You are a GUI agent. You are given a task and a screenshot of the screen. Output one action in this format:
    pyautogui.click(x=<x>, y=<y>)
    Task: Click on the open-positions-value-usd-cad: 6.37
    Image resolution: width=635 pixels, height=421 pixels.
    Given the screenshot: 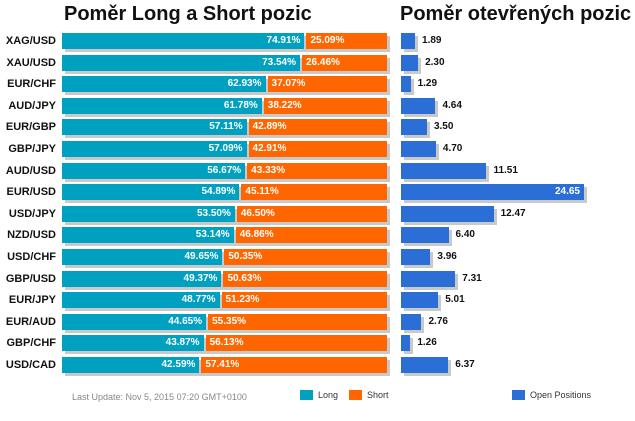 What is the action you would take?
    pyautogui.click(x=465, y=364)
    